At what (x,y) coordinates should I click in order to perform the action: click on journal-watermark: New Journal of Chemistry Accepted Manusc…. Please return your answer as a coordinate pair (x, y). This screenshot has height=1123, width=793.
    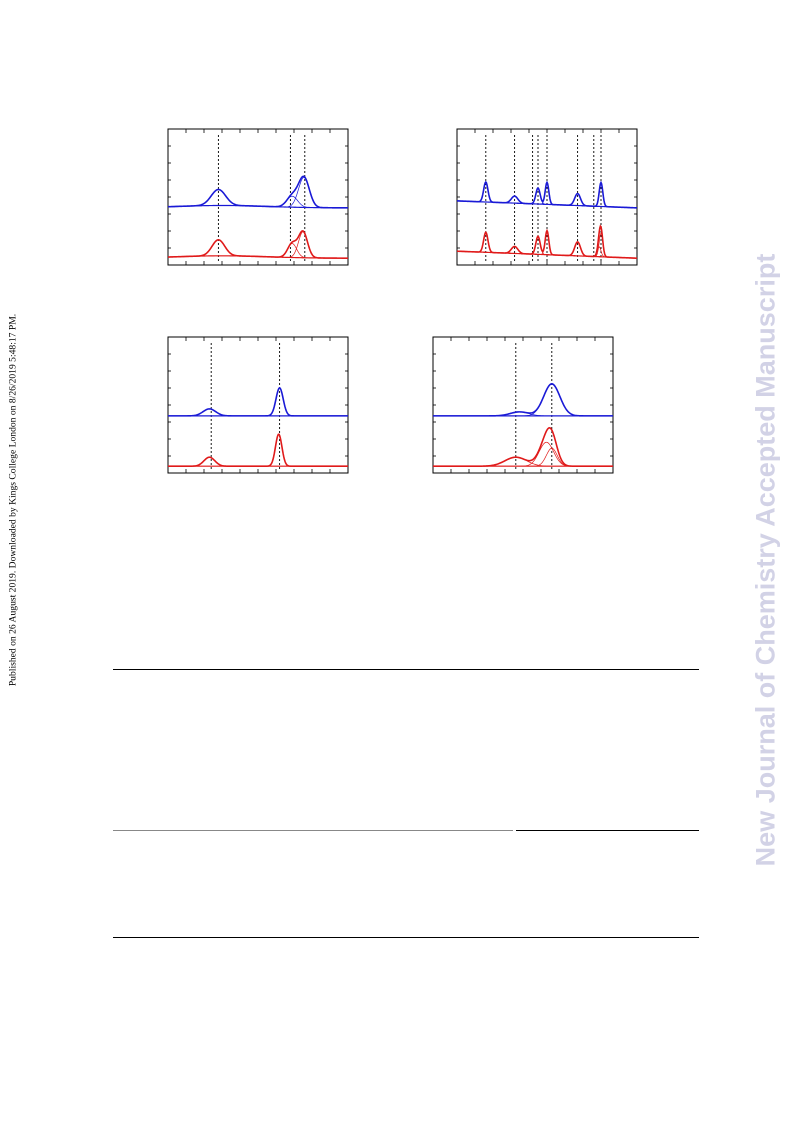
    Looking at the image, I should click on (765, 560).